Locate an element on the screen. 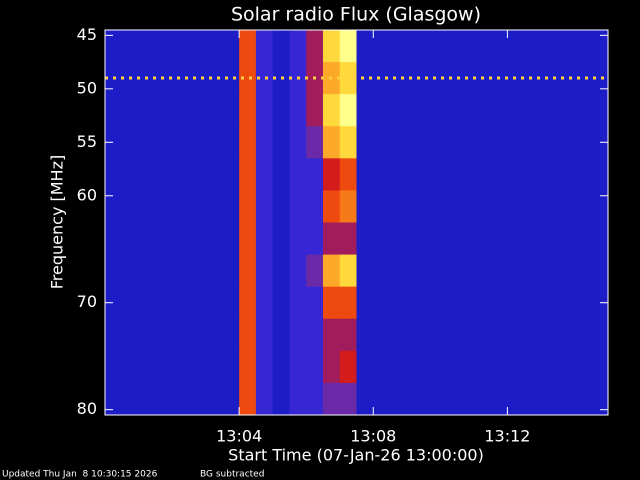 This screenshot has height=480, width=640. y-tick-label: 50 is located at coordinates (87, 87).